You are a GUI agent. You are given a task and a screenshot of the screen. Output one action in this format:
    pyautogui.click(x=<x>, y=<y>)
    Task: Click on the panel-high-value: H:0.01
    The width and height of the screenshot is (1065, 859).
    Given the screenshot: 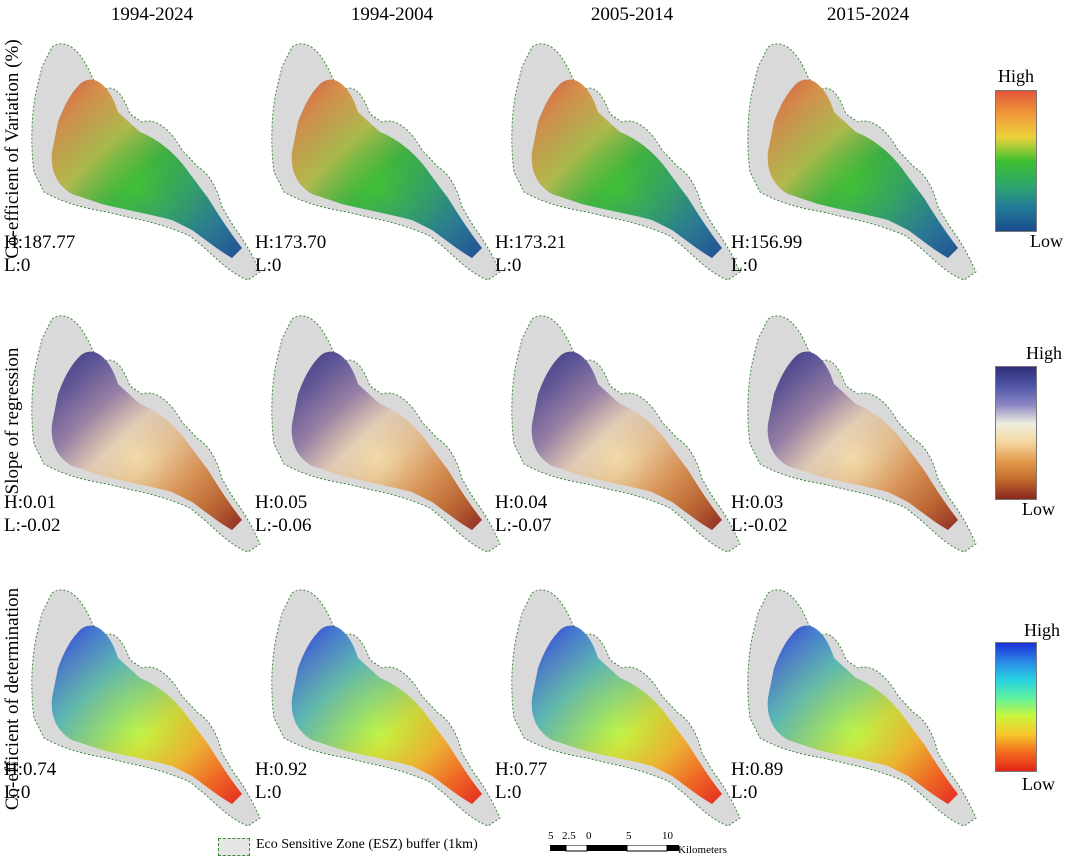 What is the action you would take?
    pyautogui.click(x=30, y=502)
    